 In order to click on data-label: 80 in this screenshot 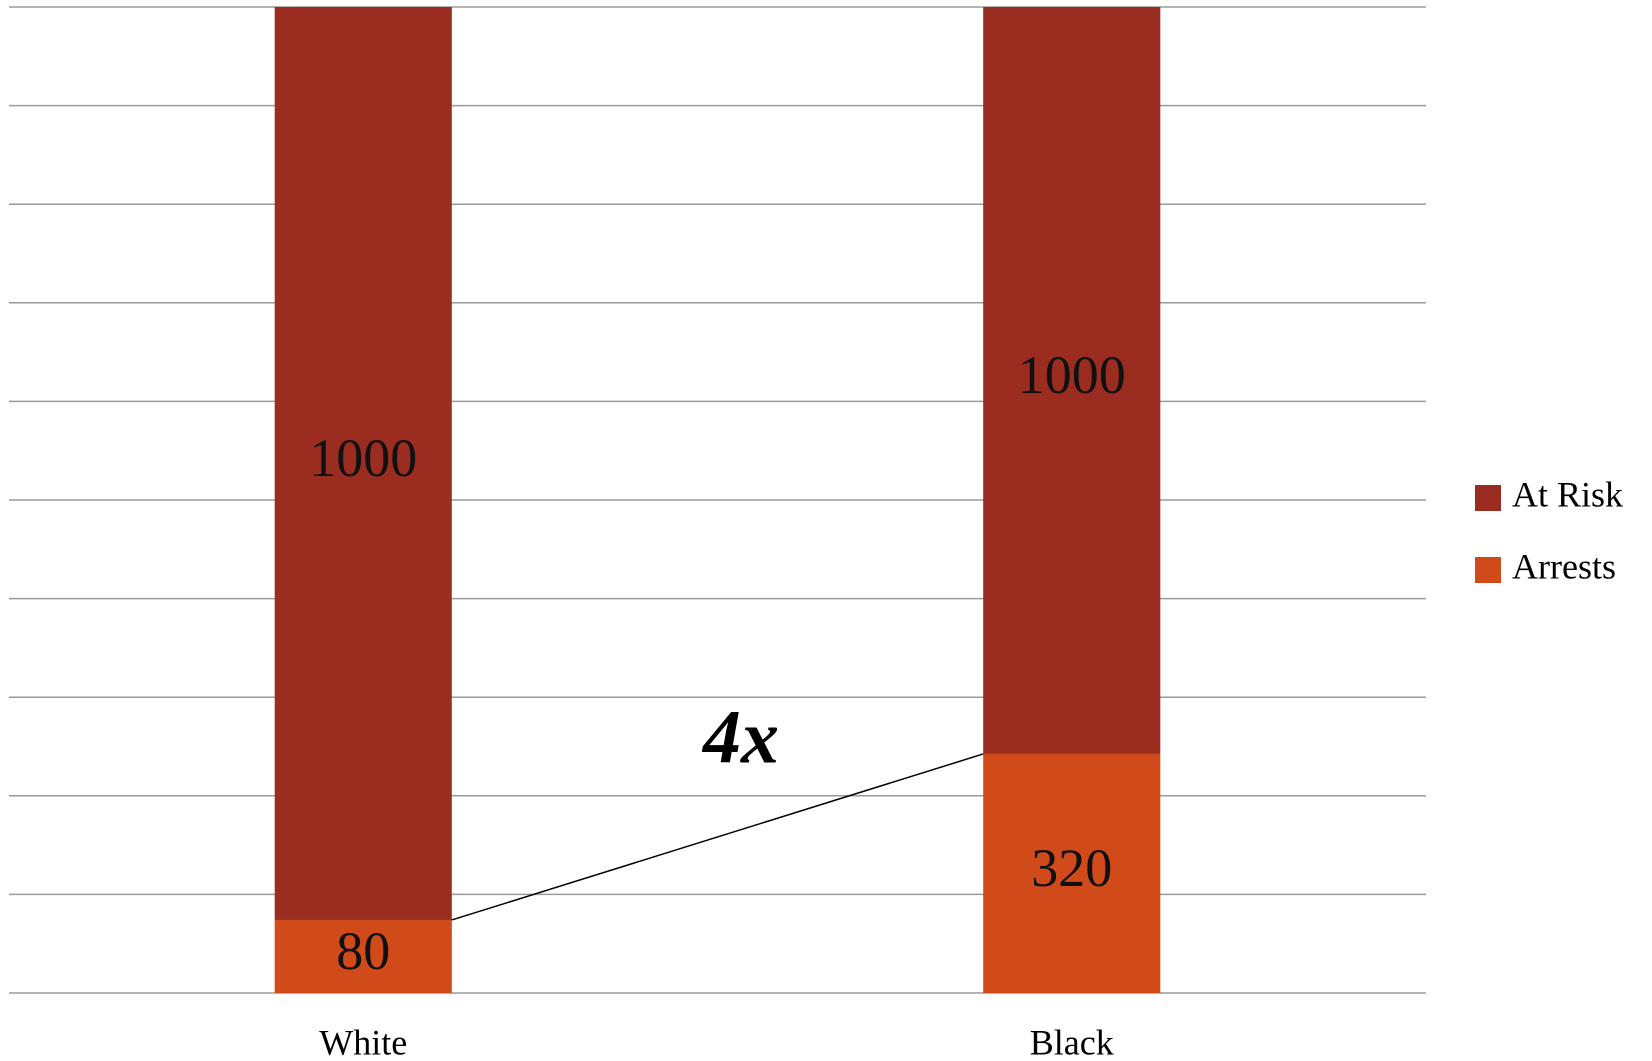, I will do `click(363, 951)`.